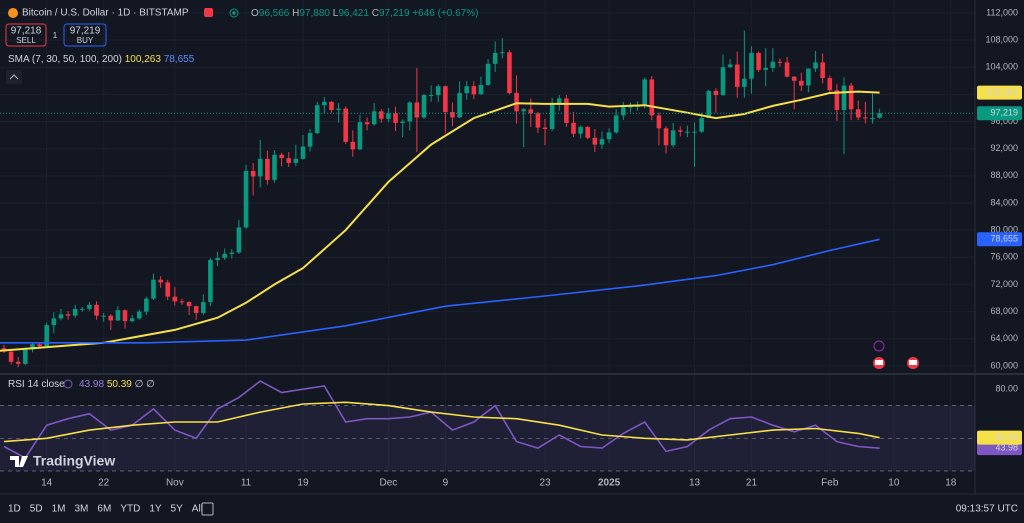 This screenshot has width=1024, height=523. I want to click on event-flag-inner, so click(879, 362).